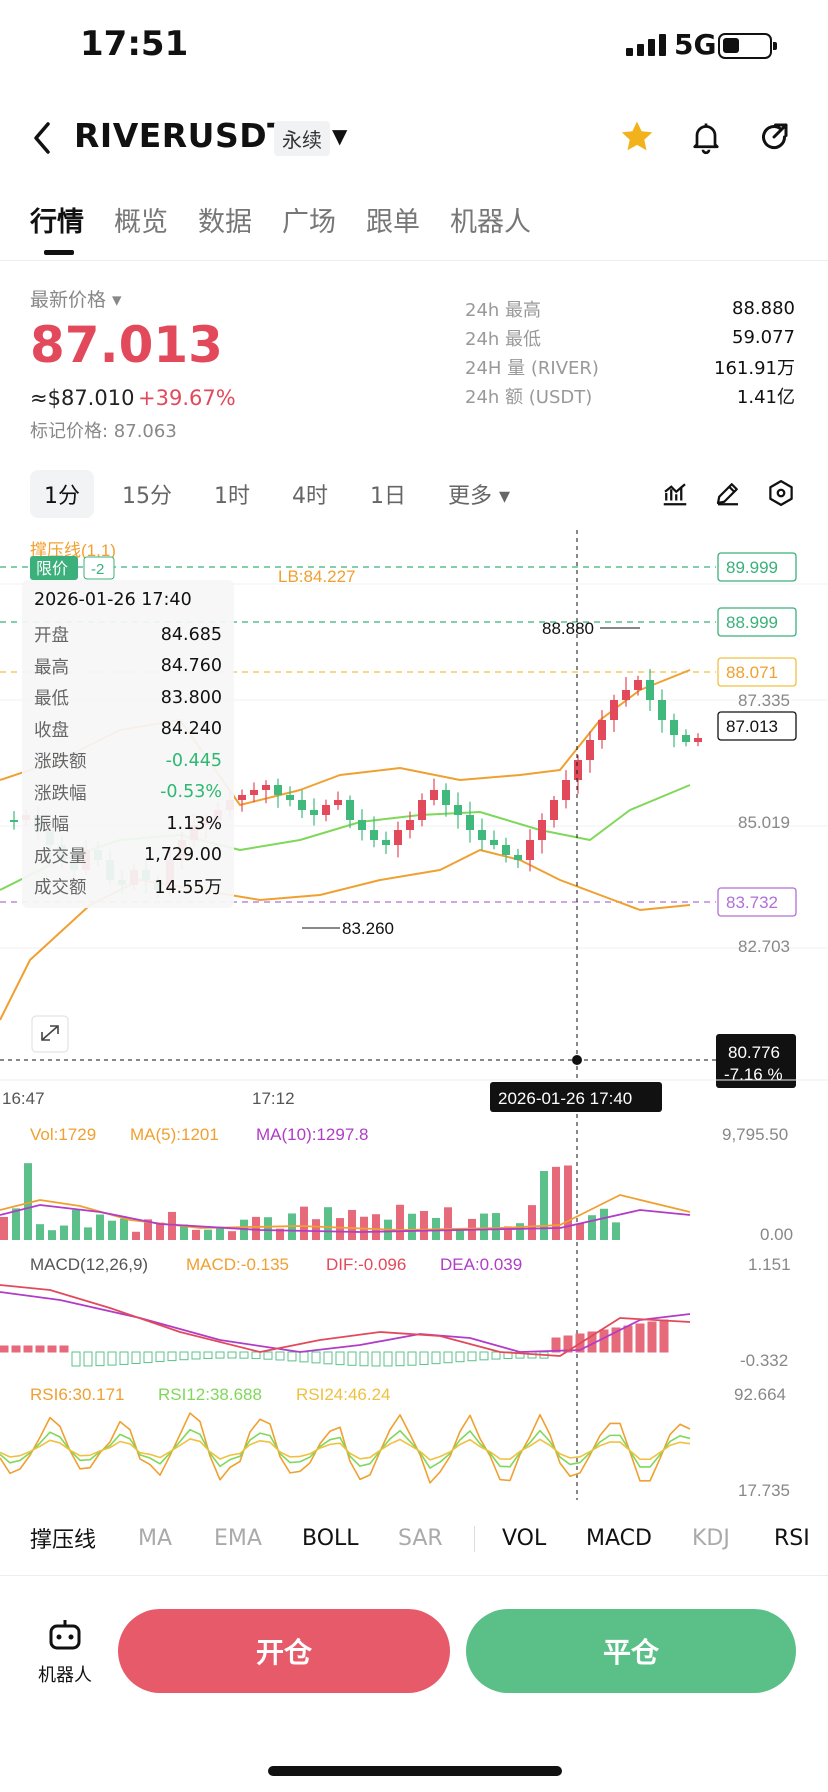 Image resolution: width=828 pixels, height=1792 pixels. Describe the element at coordinates (619, 1538) in the screenshot. I see `toggle-macd: MACD` at that location.